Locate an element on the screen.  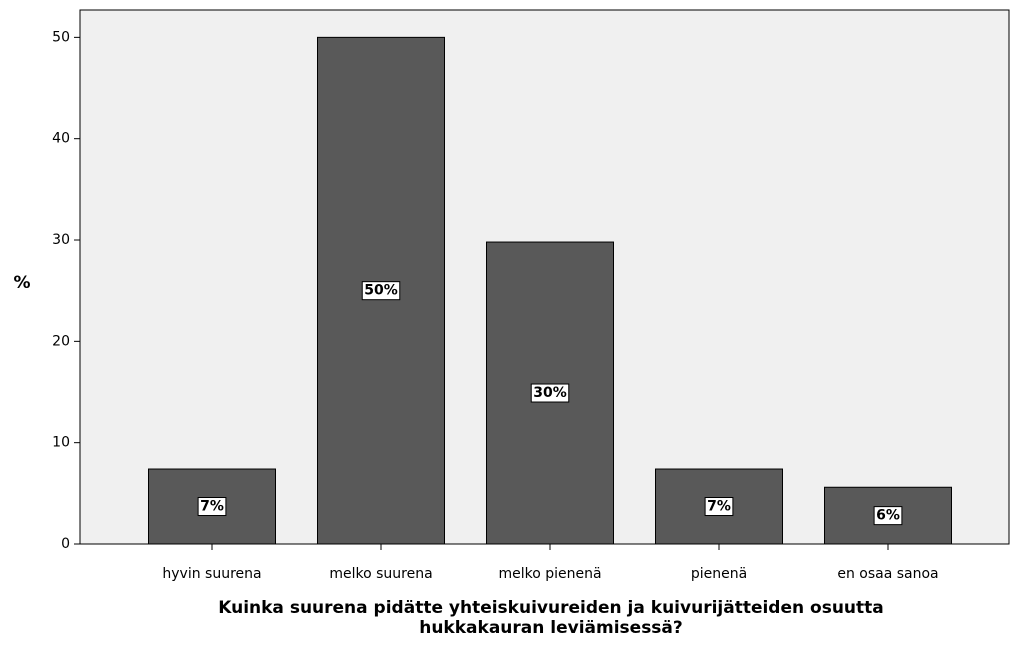
y-tick-label: 20 is located at coordinates (61, 341).